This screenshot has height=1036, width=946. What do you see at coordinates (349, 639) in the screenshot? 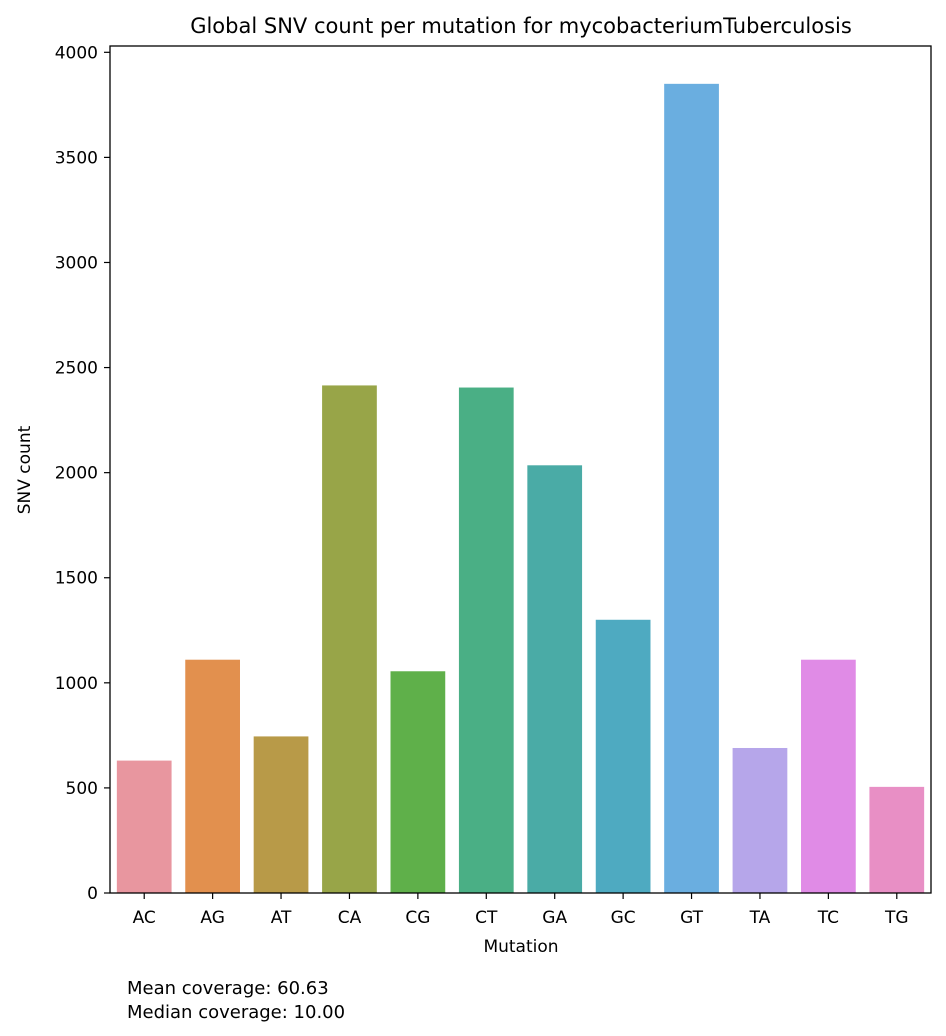
I see `bar-ca` at bounding box center [349, 639].